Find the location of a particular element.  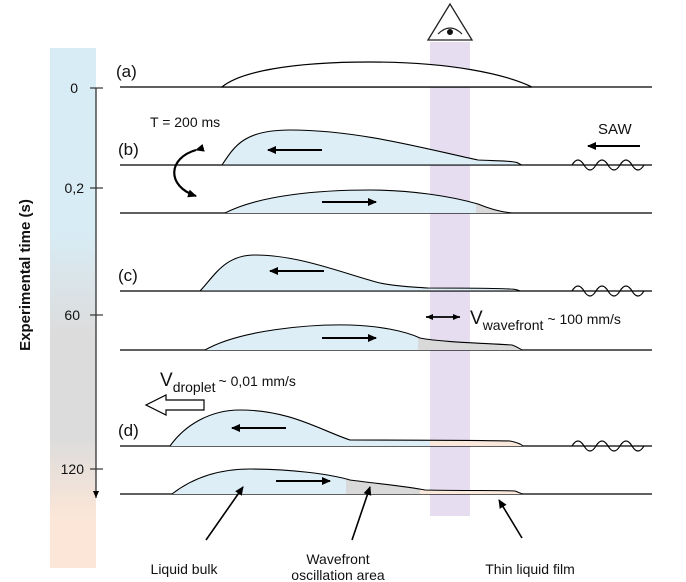

panel-label-c: (c) is located at coordinates (128, 275).